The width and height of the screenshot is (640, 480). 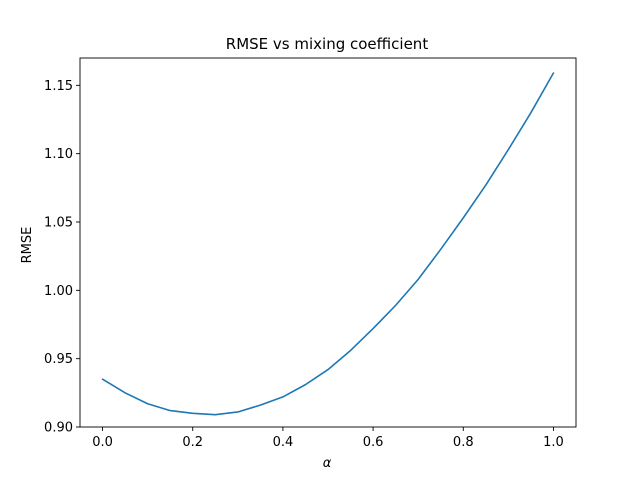 I want to click on chart-title: RMSE vs mixing coefficient, so click(x=327, y=44).